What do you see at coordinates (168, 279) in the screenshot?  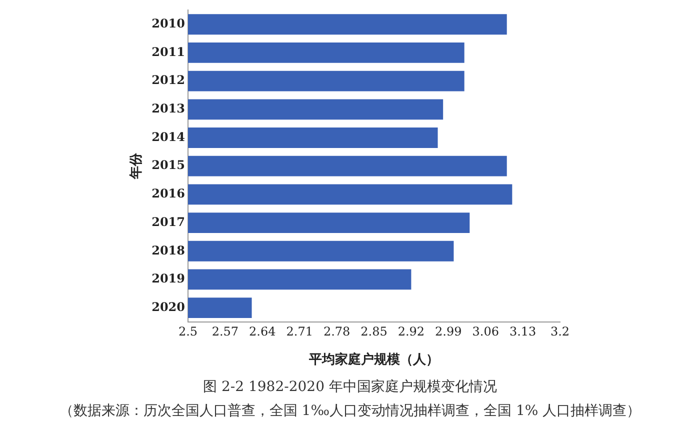 I see `y-tick-label: 2019` at bounding box center [168, 279].